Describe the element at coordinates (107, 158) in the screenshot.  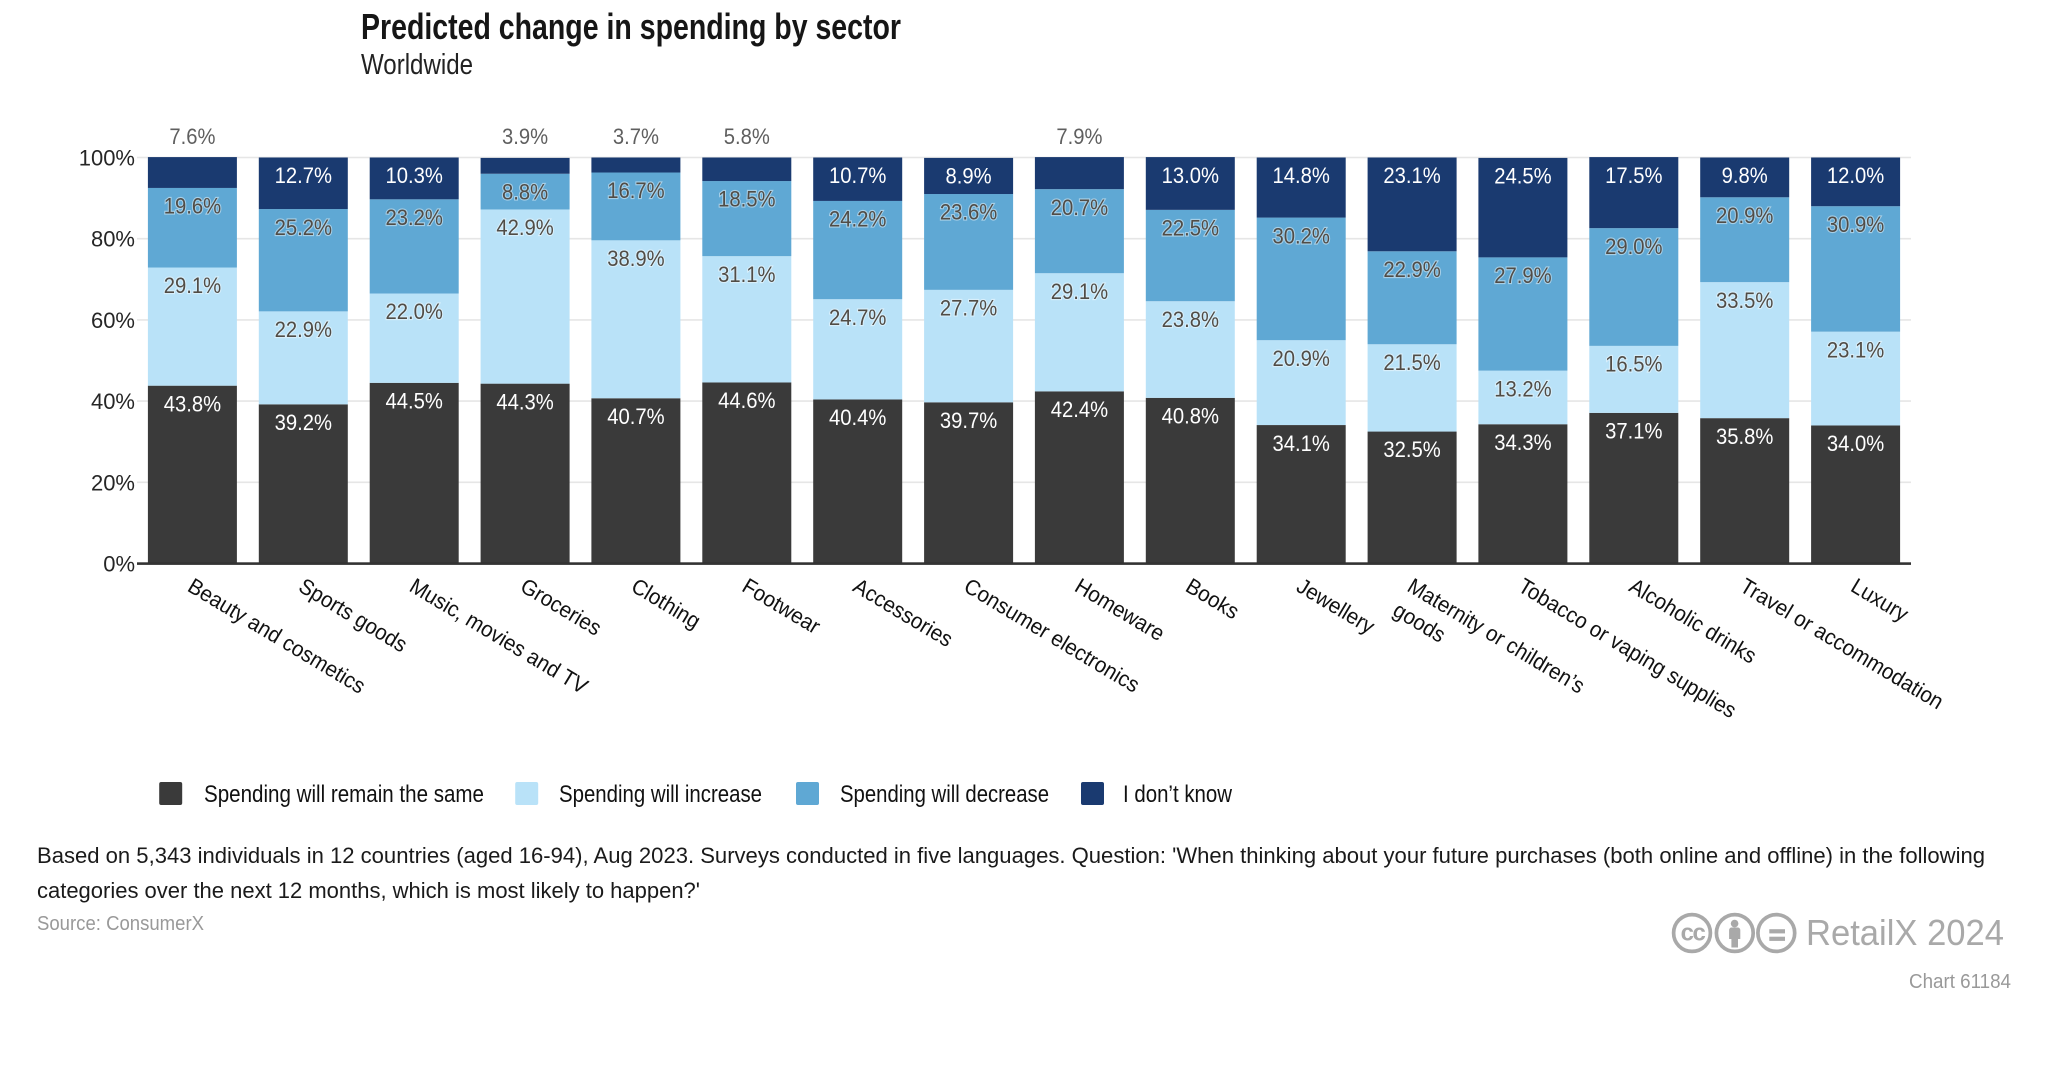
I see `svg-text: 100%` at that location.